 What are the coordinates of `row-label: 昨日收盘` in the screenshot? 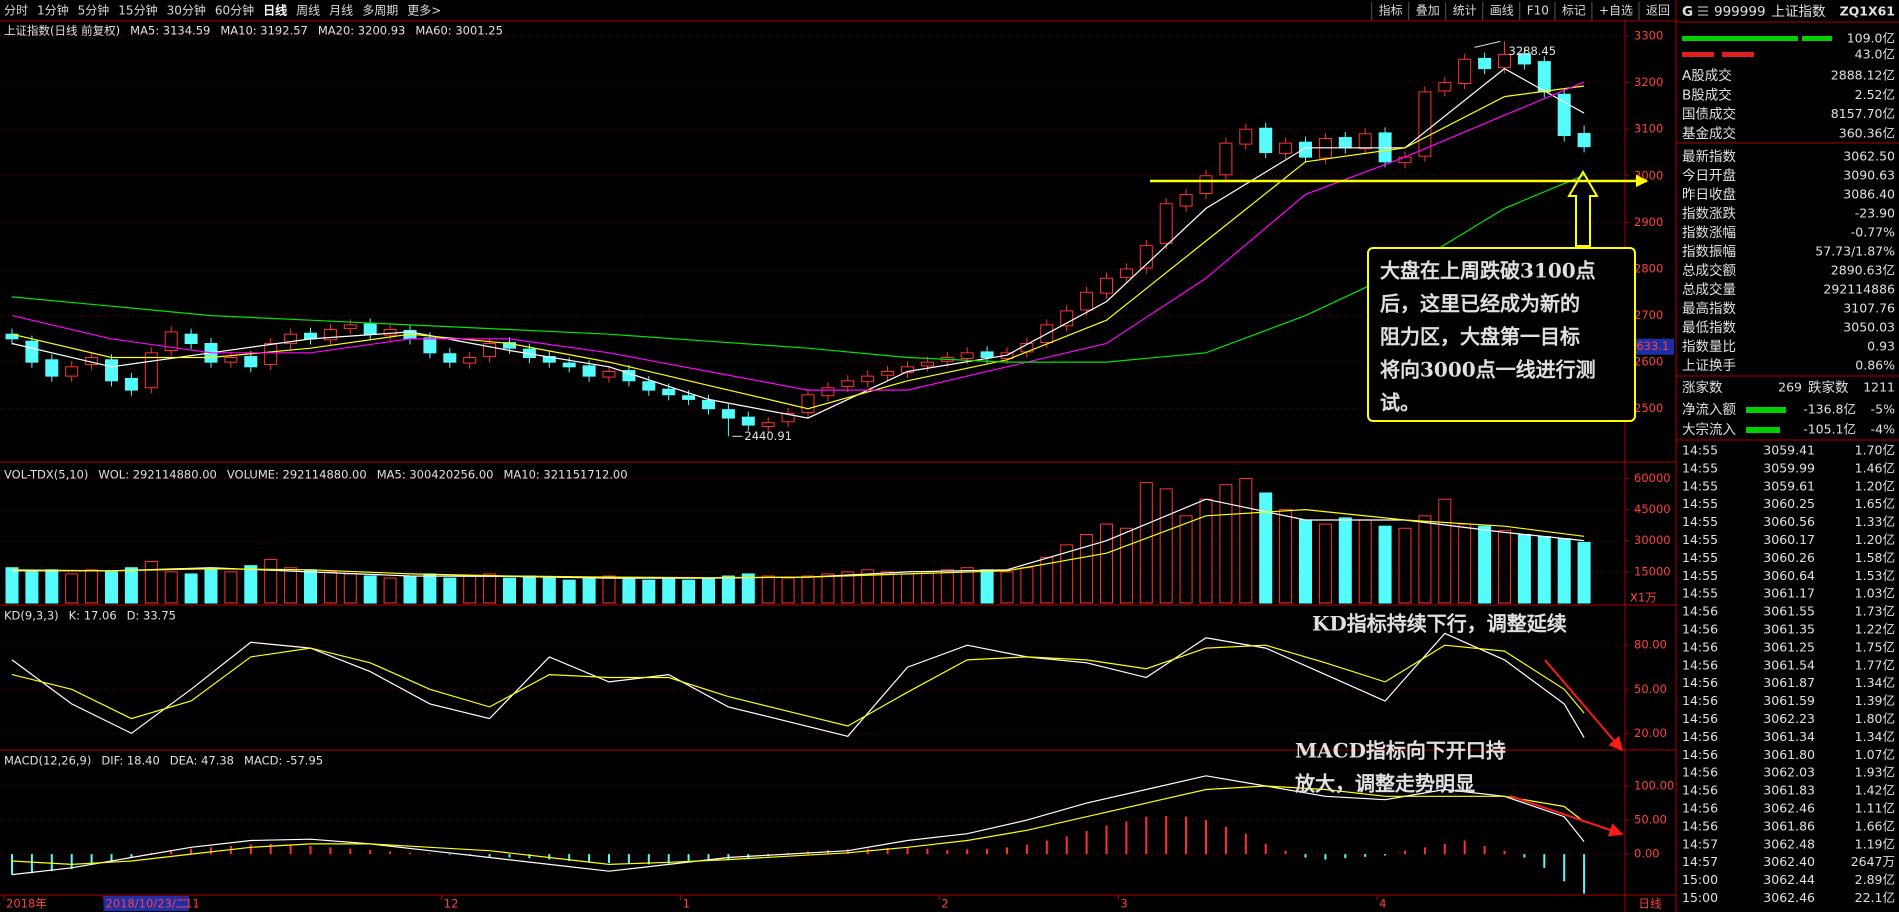 It's located at (1709, 194).